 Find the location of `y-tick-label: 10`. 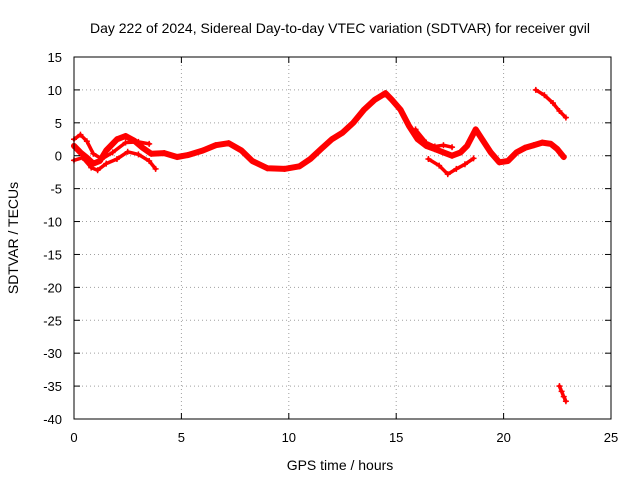

y-tick-label: 10 is located at coordinates (55, 90).